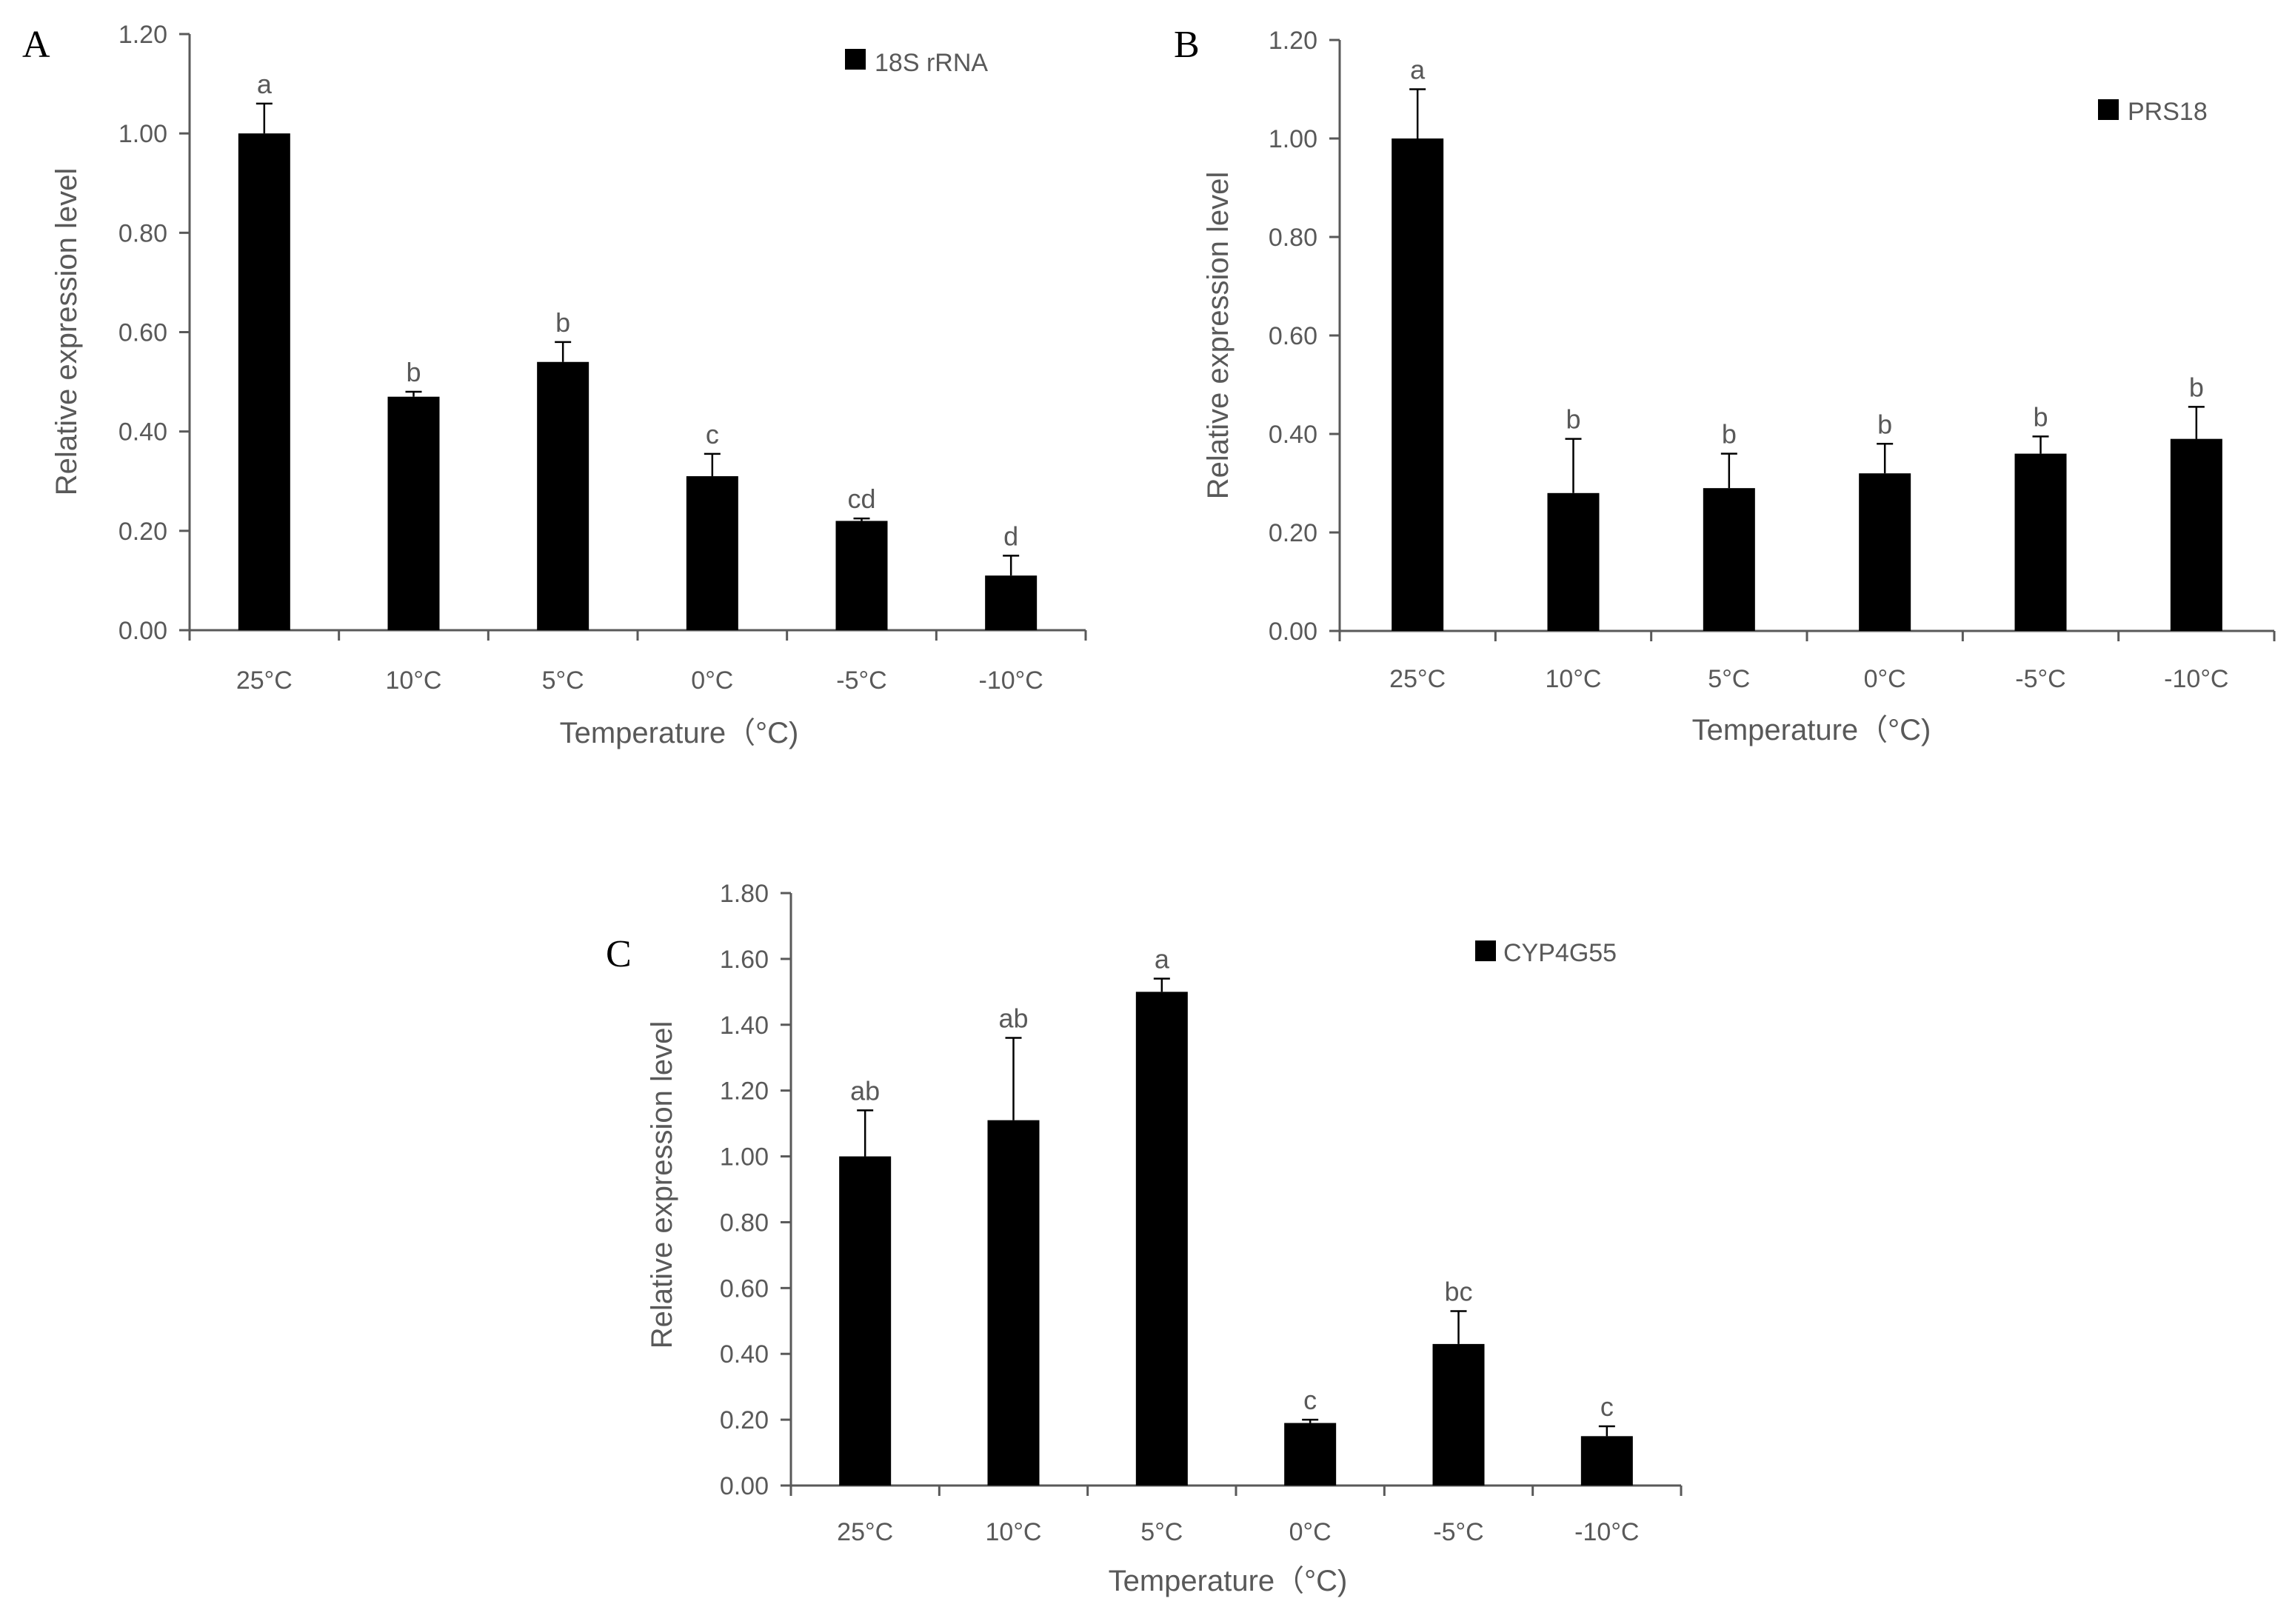  Describe the element at coordinates (1560, 953) in the screenshot. I see `legend-label: CYP4G55` at that location.